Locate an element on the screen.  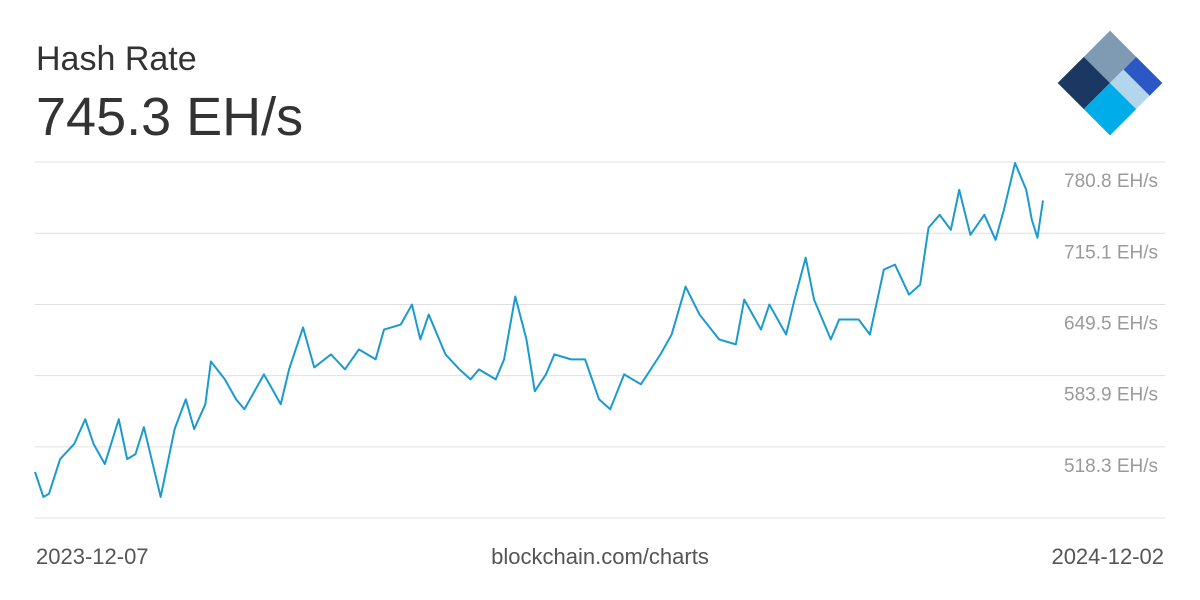
y-tick-label: 780.8 EH/s is located at coordinates (1111, 181).